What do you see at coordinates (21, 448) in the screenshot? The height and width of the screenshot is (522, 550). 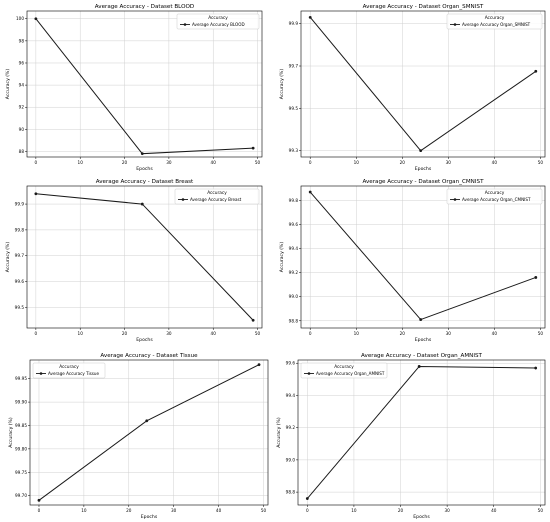 I see `y-tick-label: 99.80` at bounding box center [21, 448].